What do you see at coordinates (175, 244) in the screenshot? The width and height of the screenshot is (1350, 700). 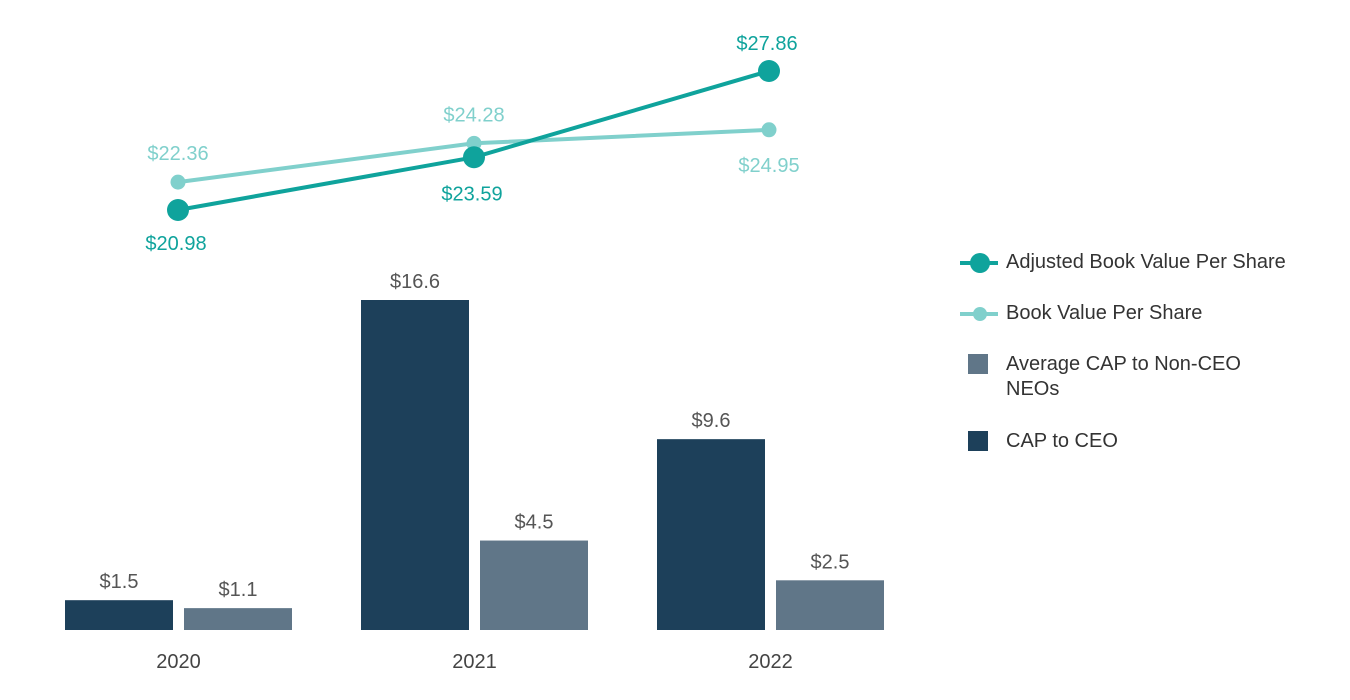 I see `line-data-label: $20.98` at bounding box center [175, 244].